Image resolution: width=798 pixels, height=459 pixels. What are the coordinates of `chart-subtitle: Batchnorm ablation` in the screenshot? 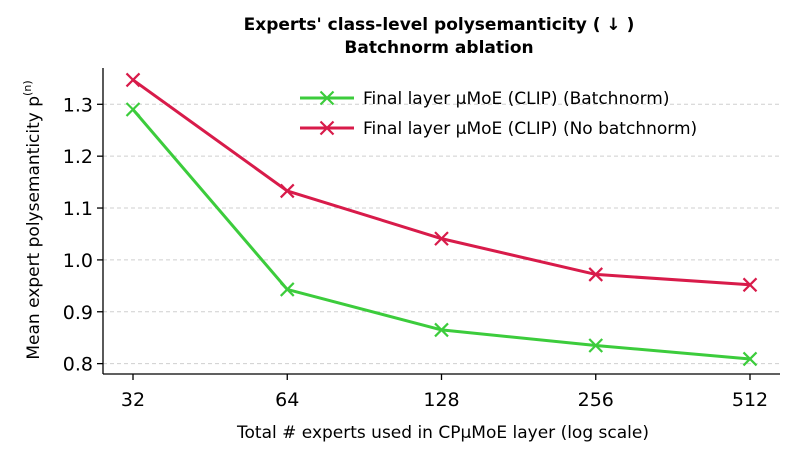 It's located at (438, 48).